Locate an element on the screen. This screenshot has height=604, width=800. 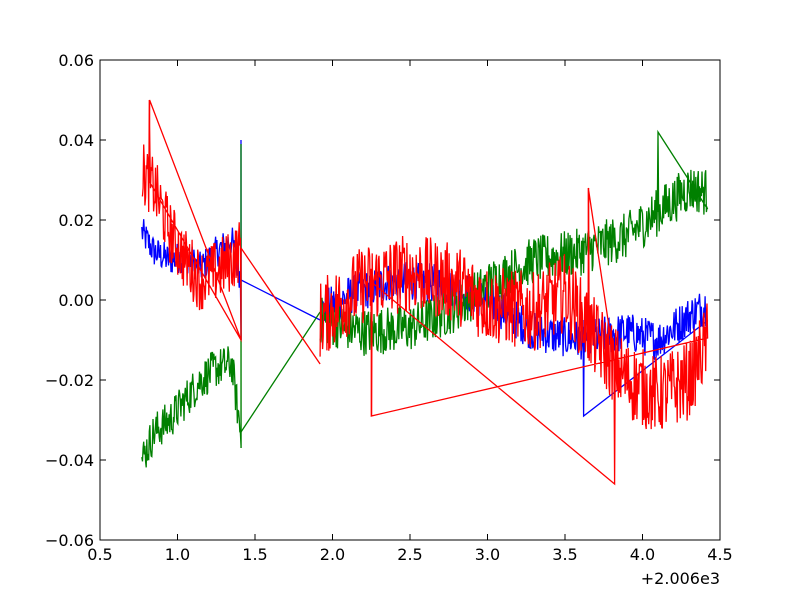
y-tick-label: −0.04 is located at coordinates (69, 460).